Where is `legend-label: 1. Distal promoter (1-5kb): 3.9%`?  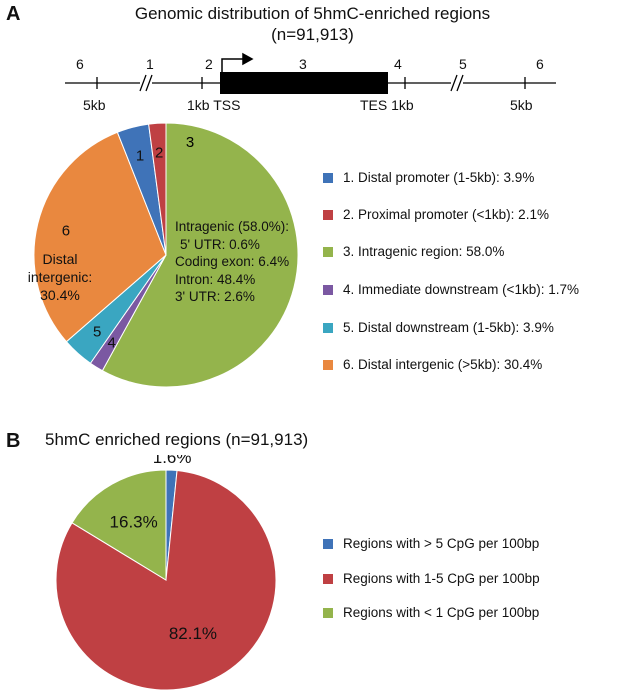 legend-label: 1. Distal promoter (1-5kb): 3.9% is located at coordinates (439, 177).